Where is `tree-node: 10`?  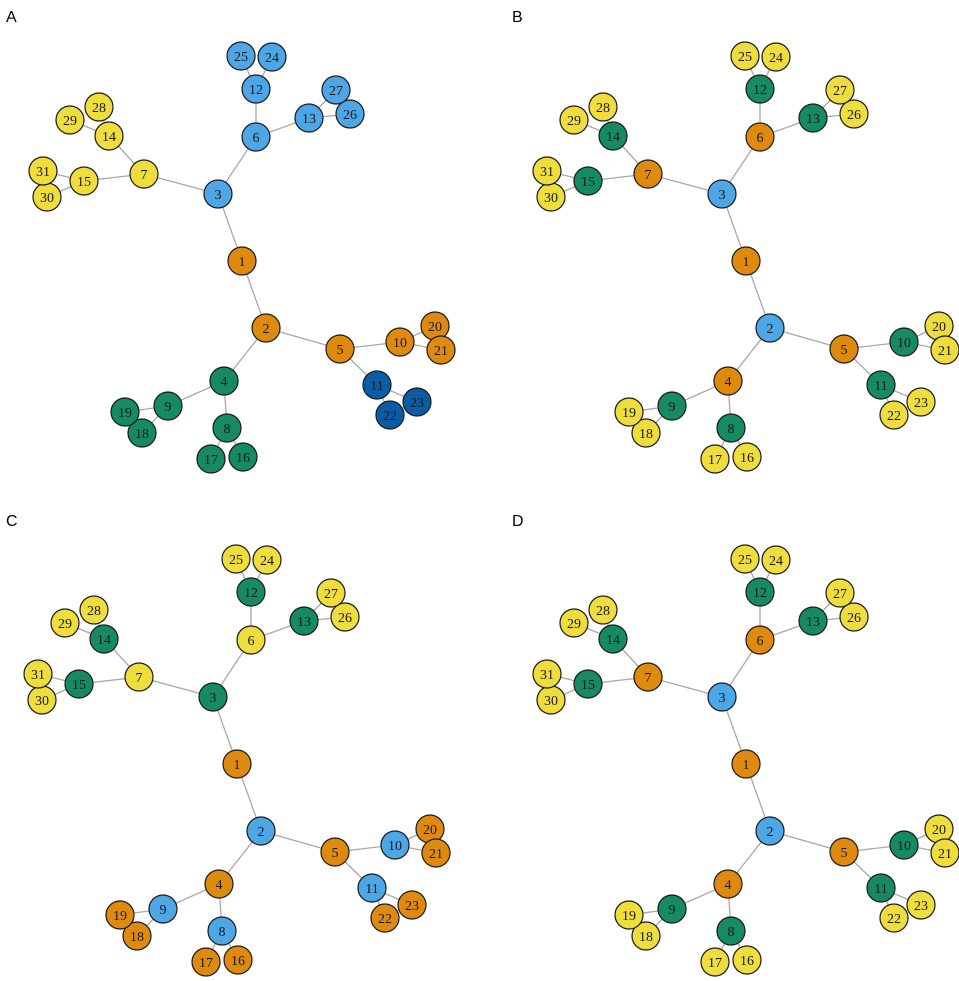 tree-node: 10 is located at coordinates (904, 845).